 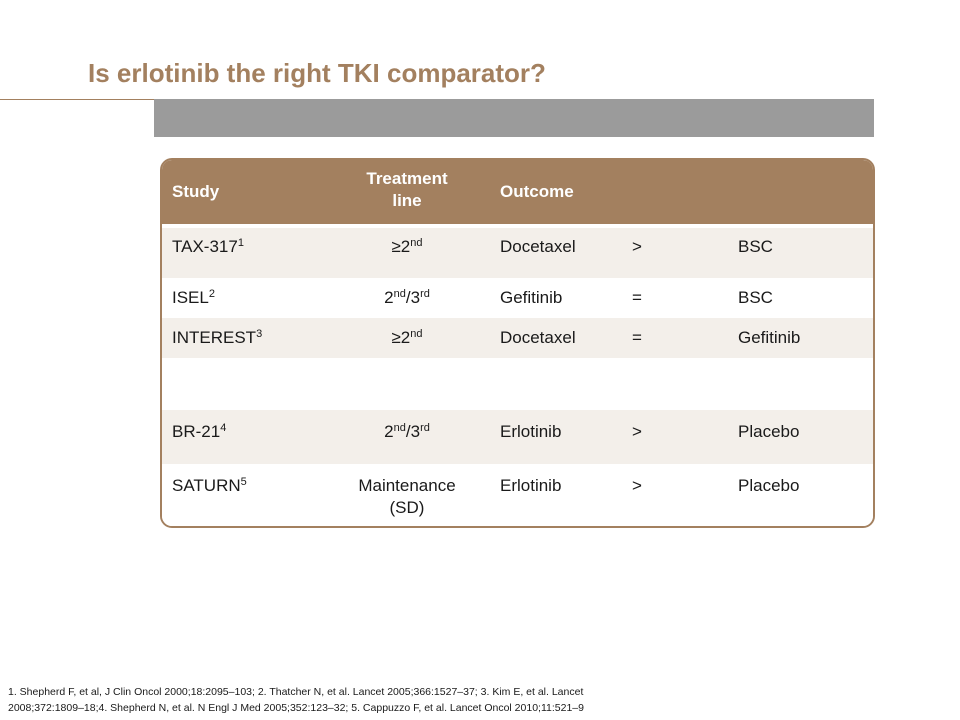 I want to click on title-underline, so click(x=77, y=99).